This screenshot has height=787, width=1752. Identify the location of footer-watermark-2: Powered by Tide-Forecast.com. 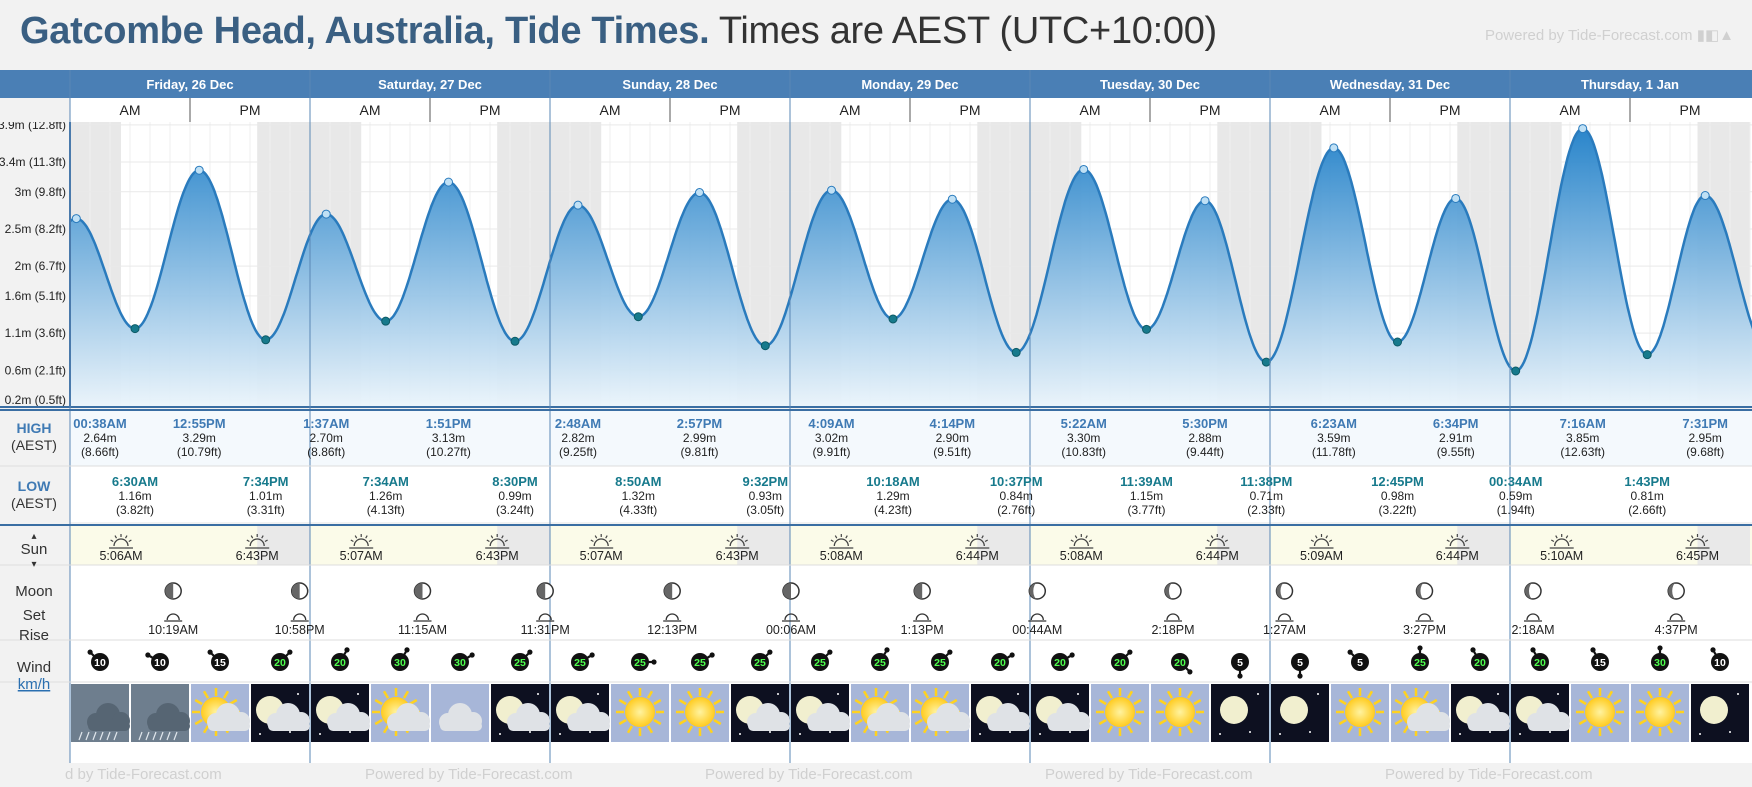
(469, 774).